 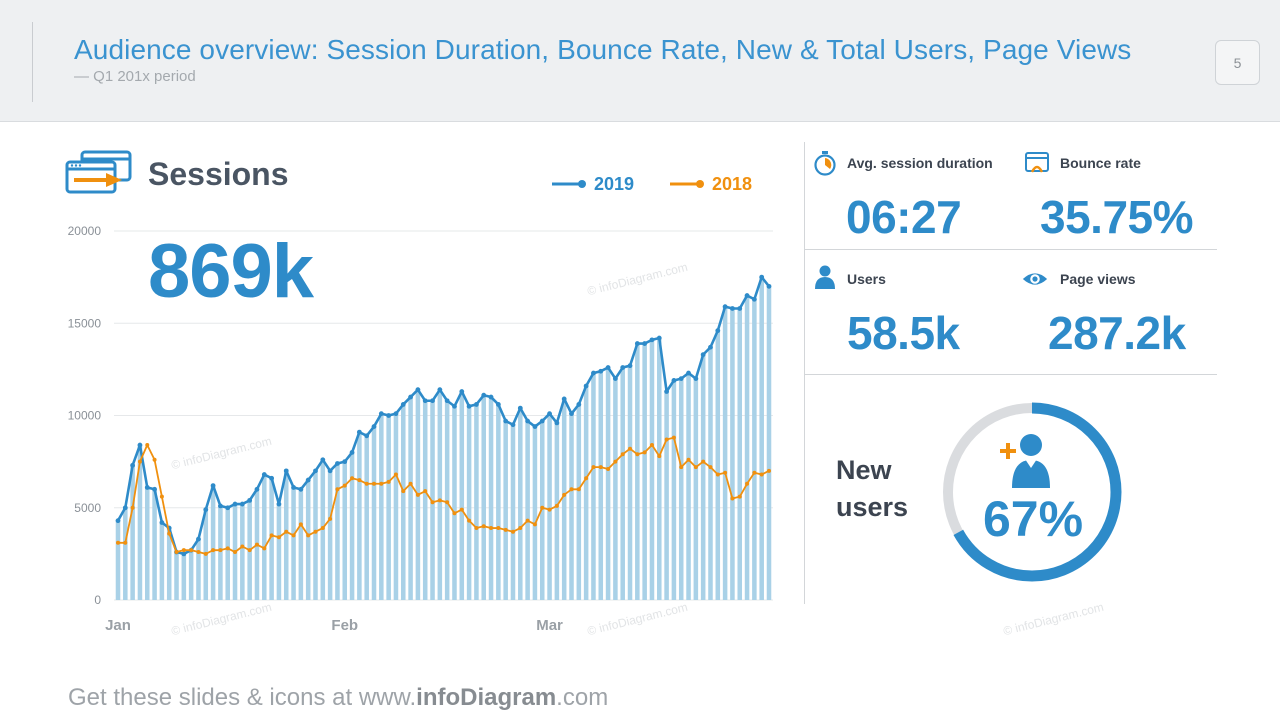 What do you see at coordinates (732, 183) in the screenshot?
I see `legend-label-2018: 2018` at bounding box center [732, 183].